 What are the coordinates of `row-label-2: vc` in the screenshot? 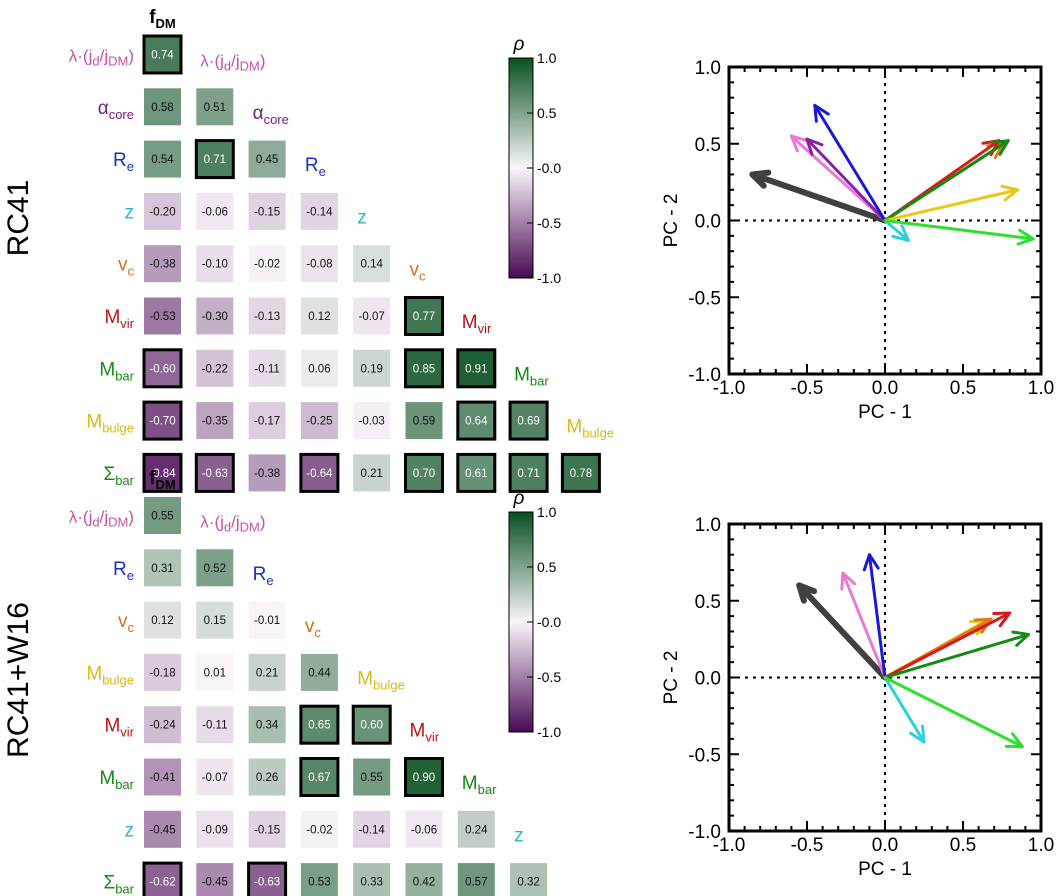 It's located at (126, 623).